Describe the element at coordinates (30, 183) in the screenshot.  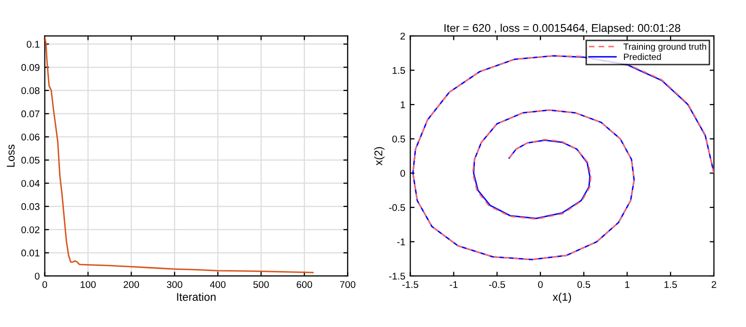
I see `y-tick-label: 0.04` at that location.